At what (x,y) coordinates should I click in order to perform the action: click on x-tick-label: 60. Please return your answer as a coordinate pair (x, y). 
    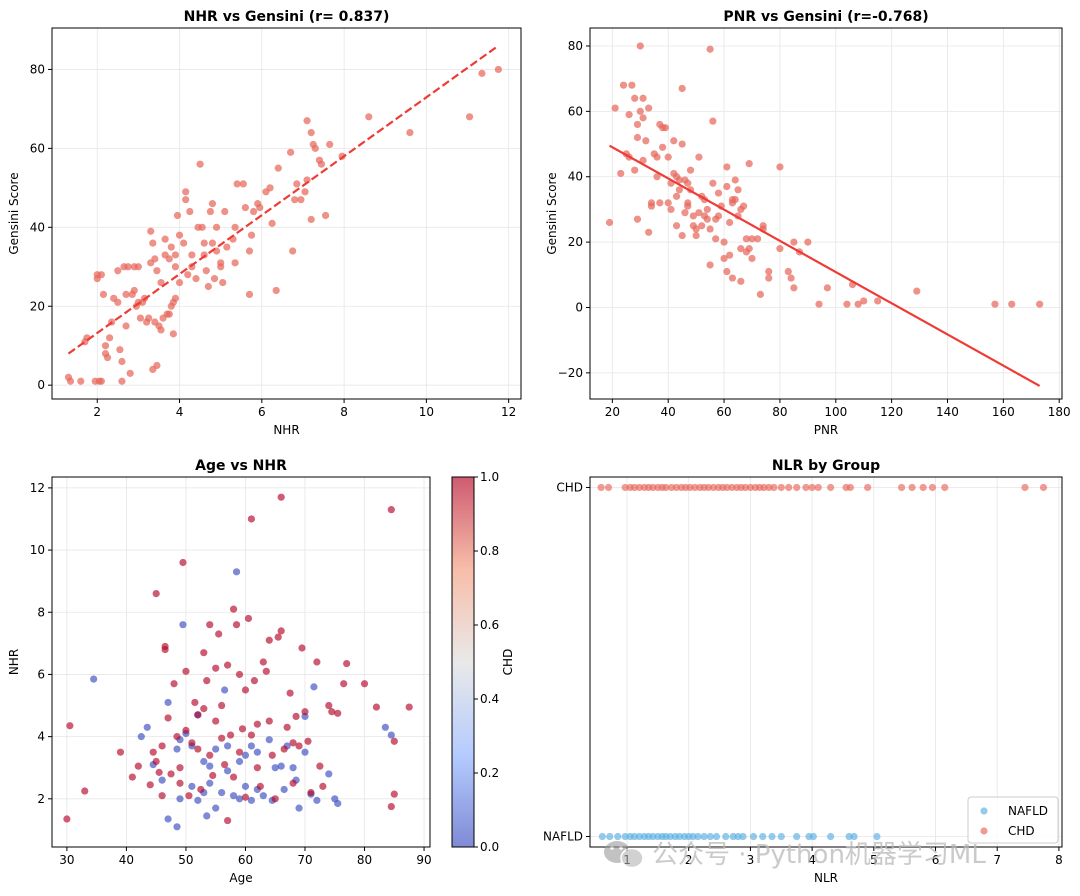
    Looking at the image, I should click on (723, 412).